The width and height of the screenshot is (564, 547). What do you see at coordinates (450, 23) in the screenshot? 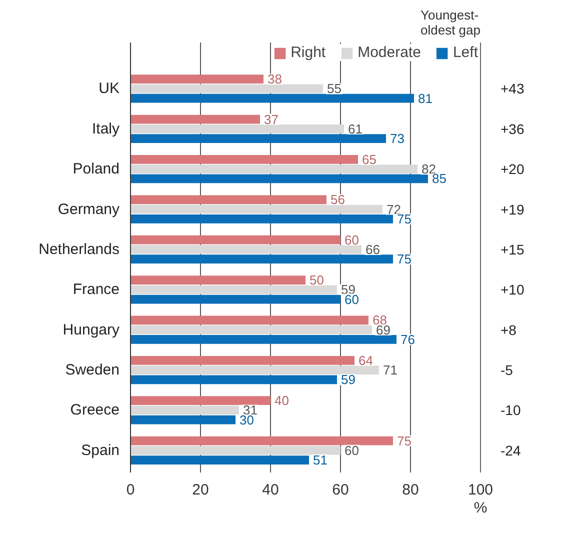
I see `text: Youngest-oldest gap` at bounding box center [450, 23].